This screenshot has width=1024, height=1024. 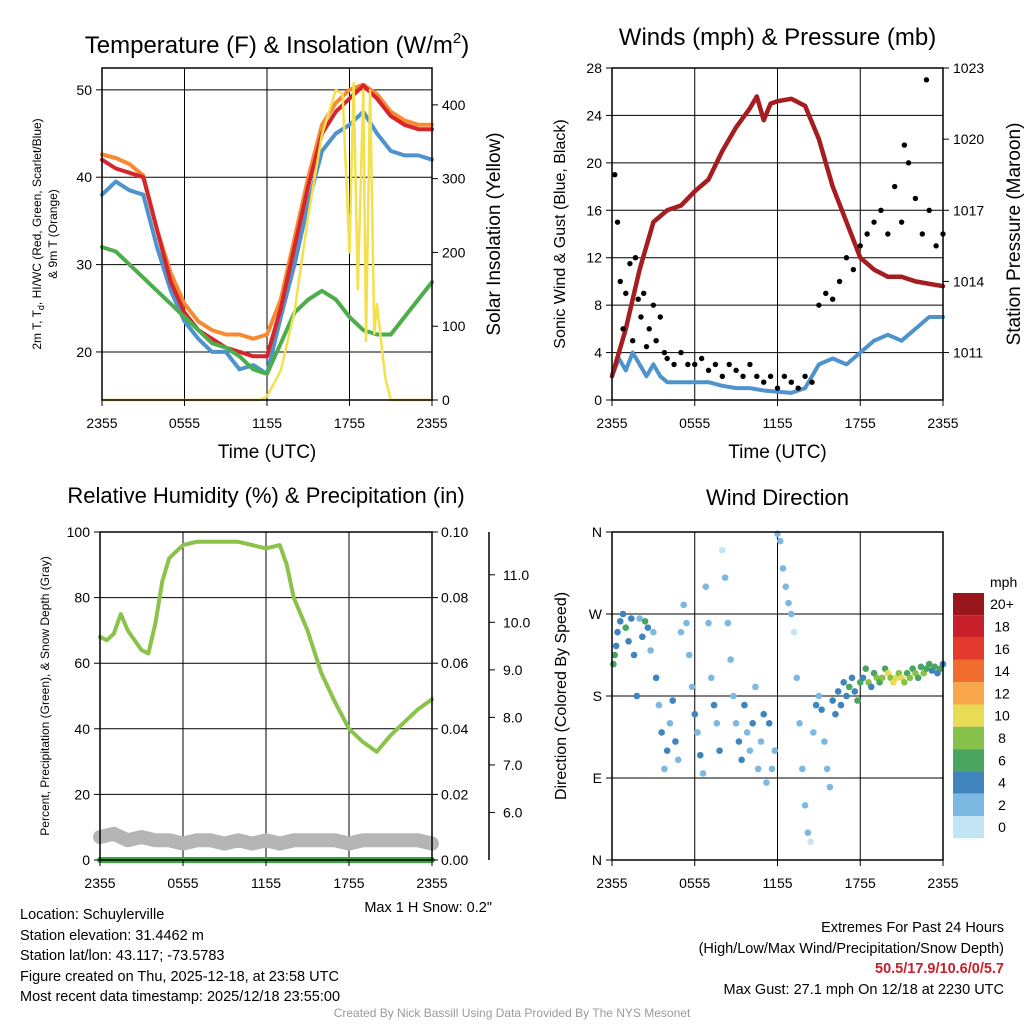 What do you see at coordinates (348, 883) in the screenshot?
I see `humidity-xtick-label: 1755` at bounding box center [348, 883].